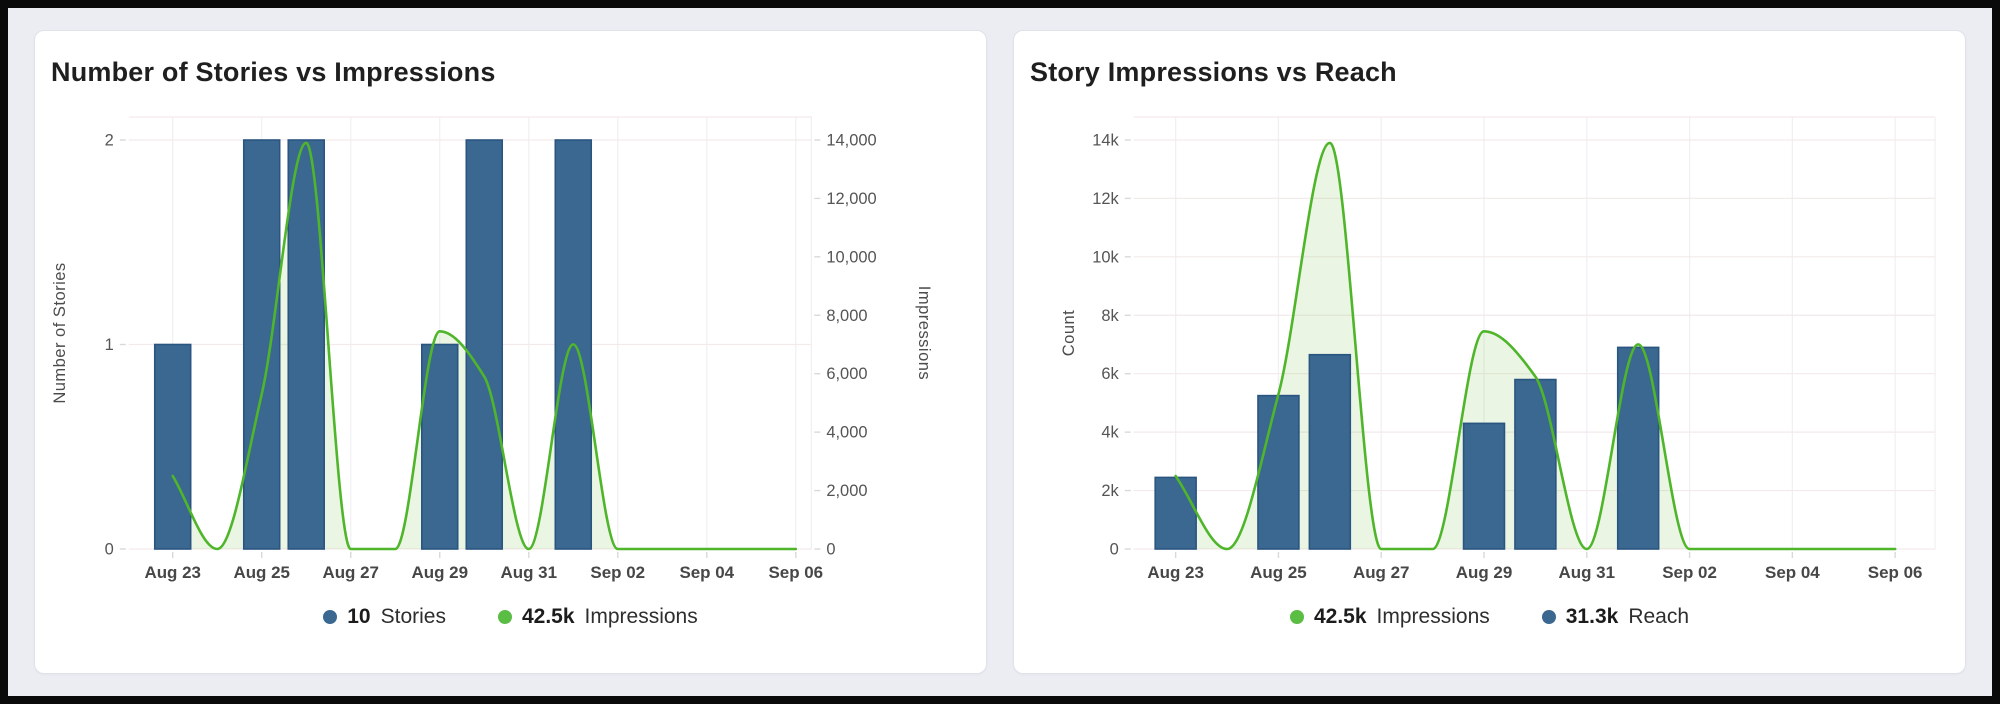 This screenshot has height=704, width=2000. What do you see at coordinates (851, 199) in the screenshot?
I see `y-axis-tick-label: 12,000` at bounding box center [851, 199].